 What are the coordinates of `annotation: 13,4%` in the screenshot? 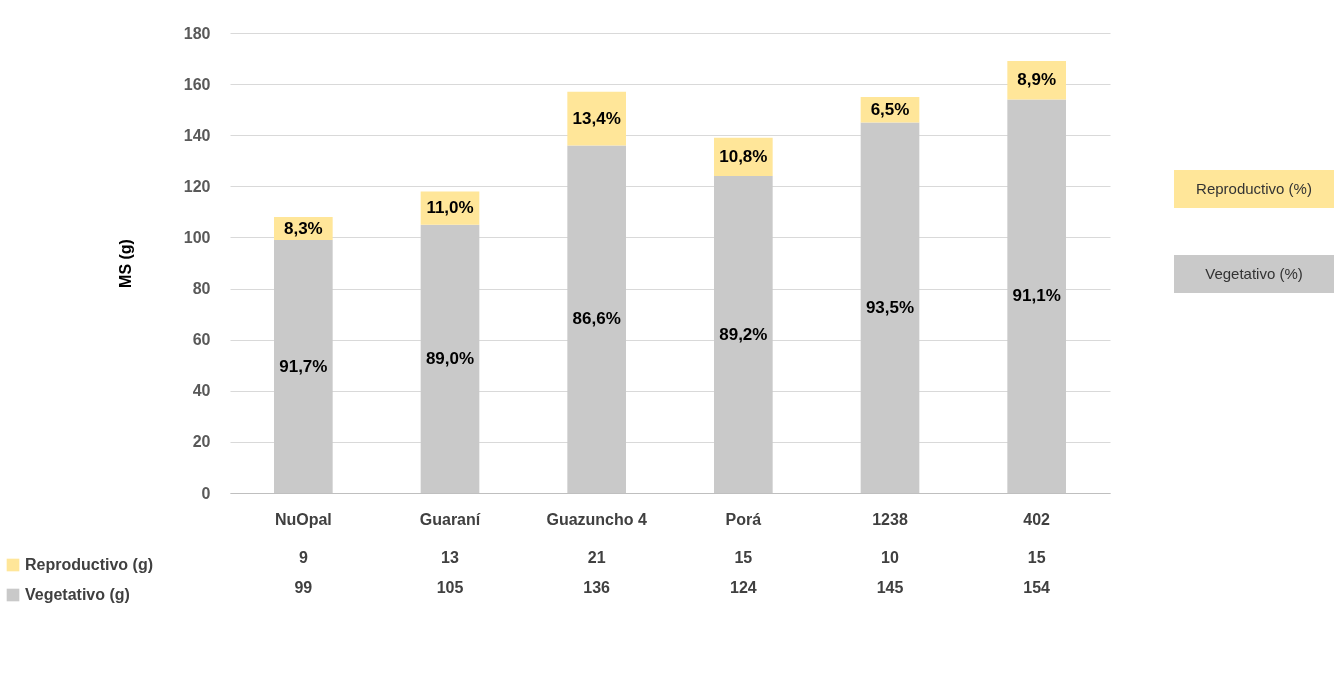 It's located at (596, 118).